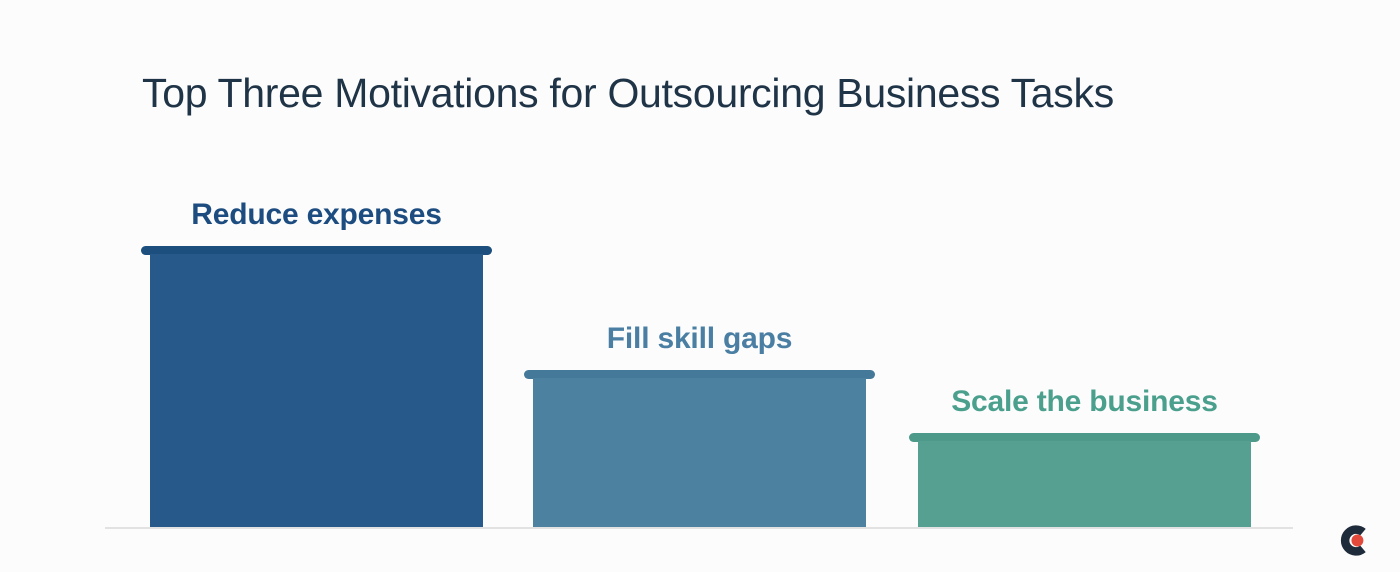 Image resolution: width=1400 pixels, height=572 pixels. I want to click on bar-label: Fill skill gaps, so click(699, 338).